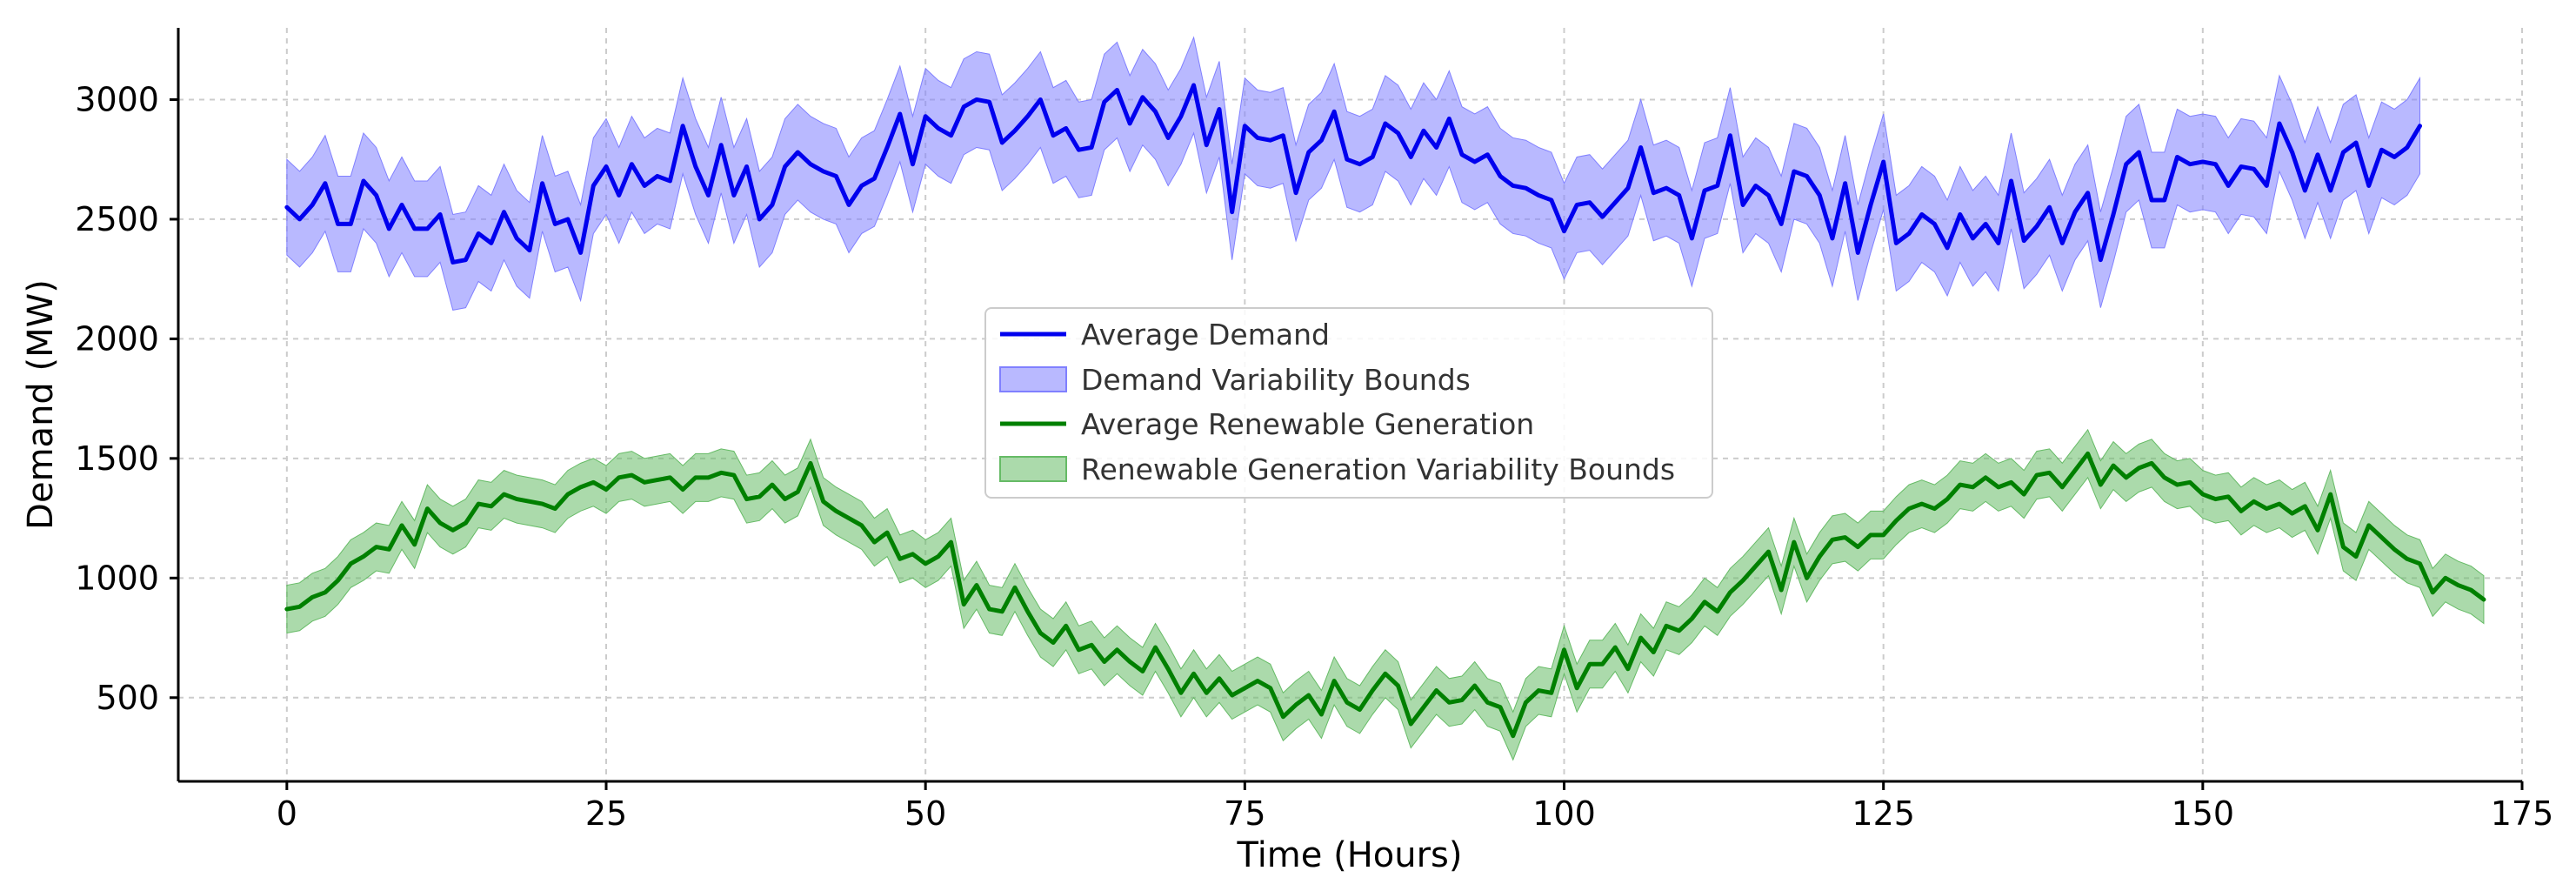 The width and height of the screenshot is (2576, 891). Describe the element at coordinates (1349, 855) in the screenshot. I see `x-axis-title: Time (Hours)` at that location.